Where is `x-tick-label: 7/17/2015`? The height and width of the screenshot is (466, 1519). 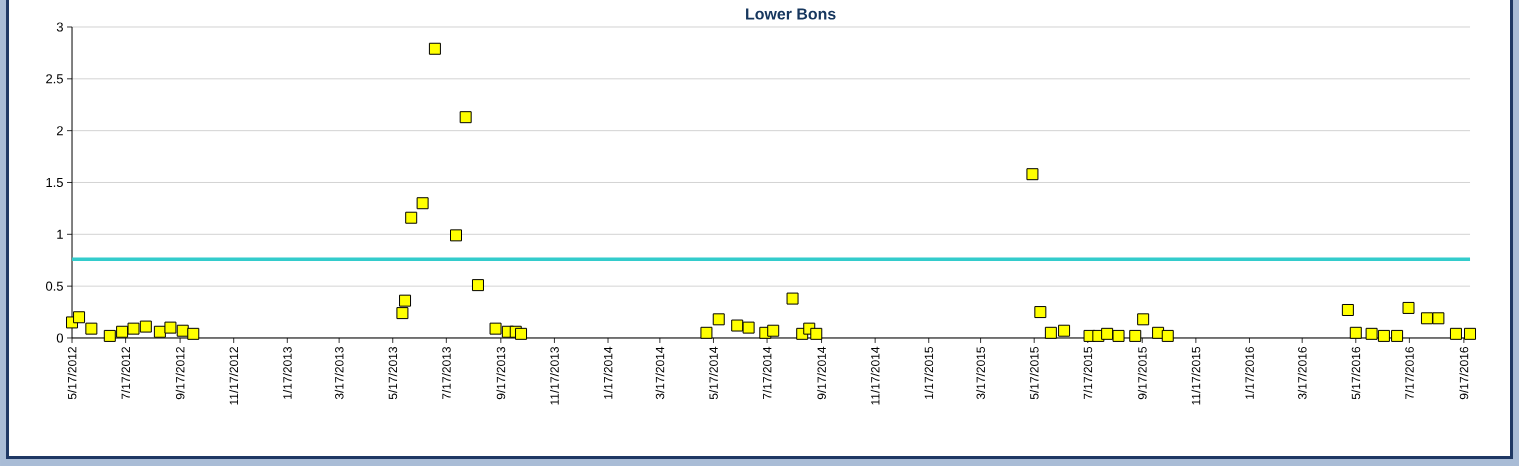
x-tick-label: 7/17/2015 is located at coordinates (1088, 373).